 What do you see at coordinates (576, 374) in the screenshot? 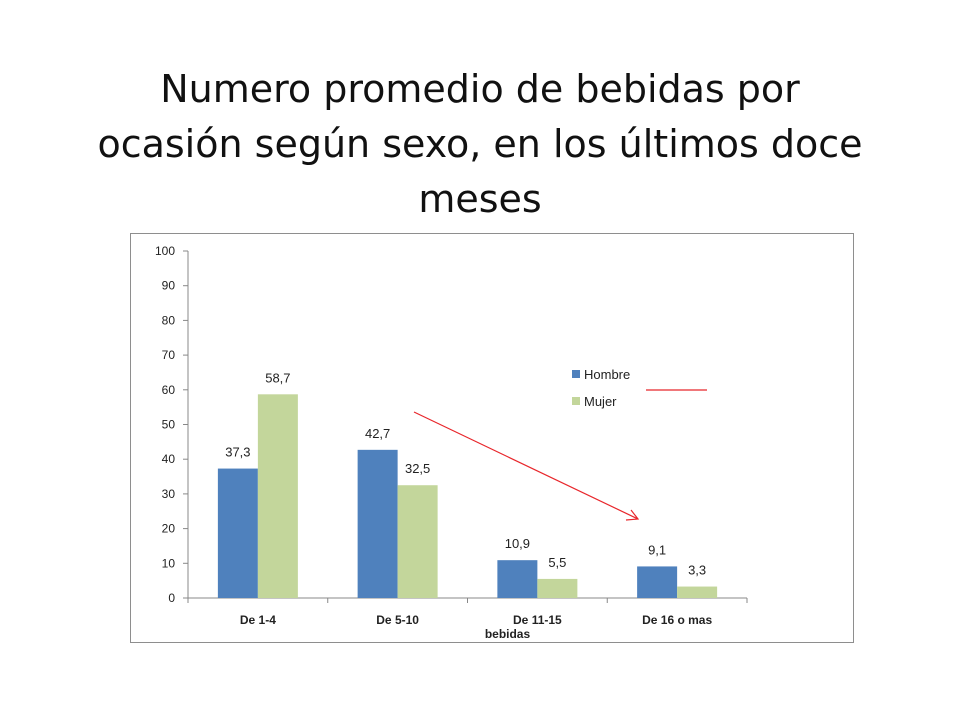
I see `legend-swatch-hombre` at bounding box center [576, 374].